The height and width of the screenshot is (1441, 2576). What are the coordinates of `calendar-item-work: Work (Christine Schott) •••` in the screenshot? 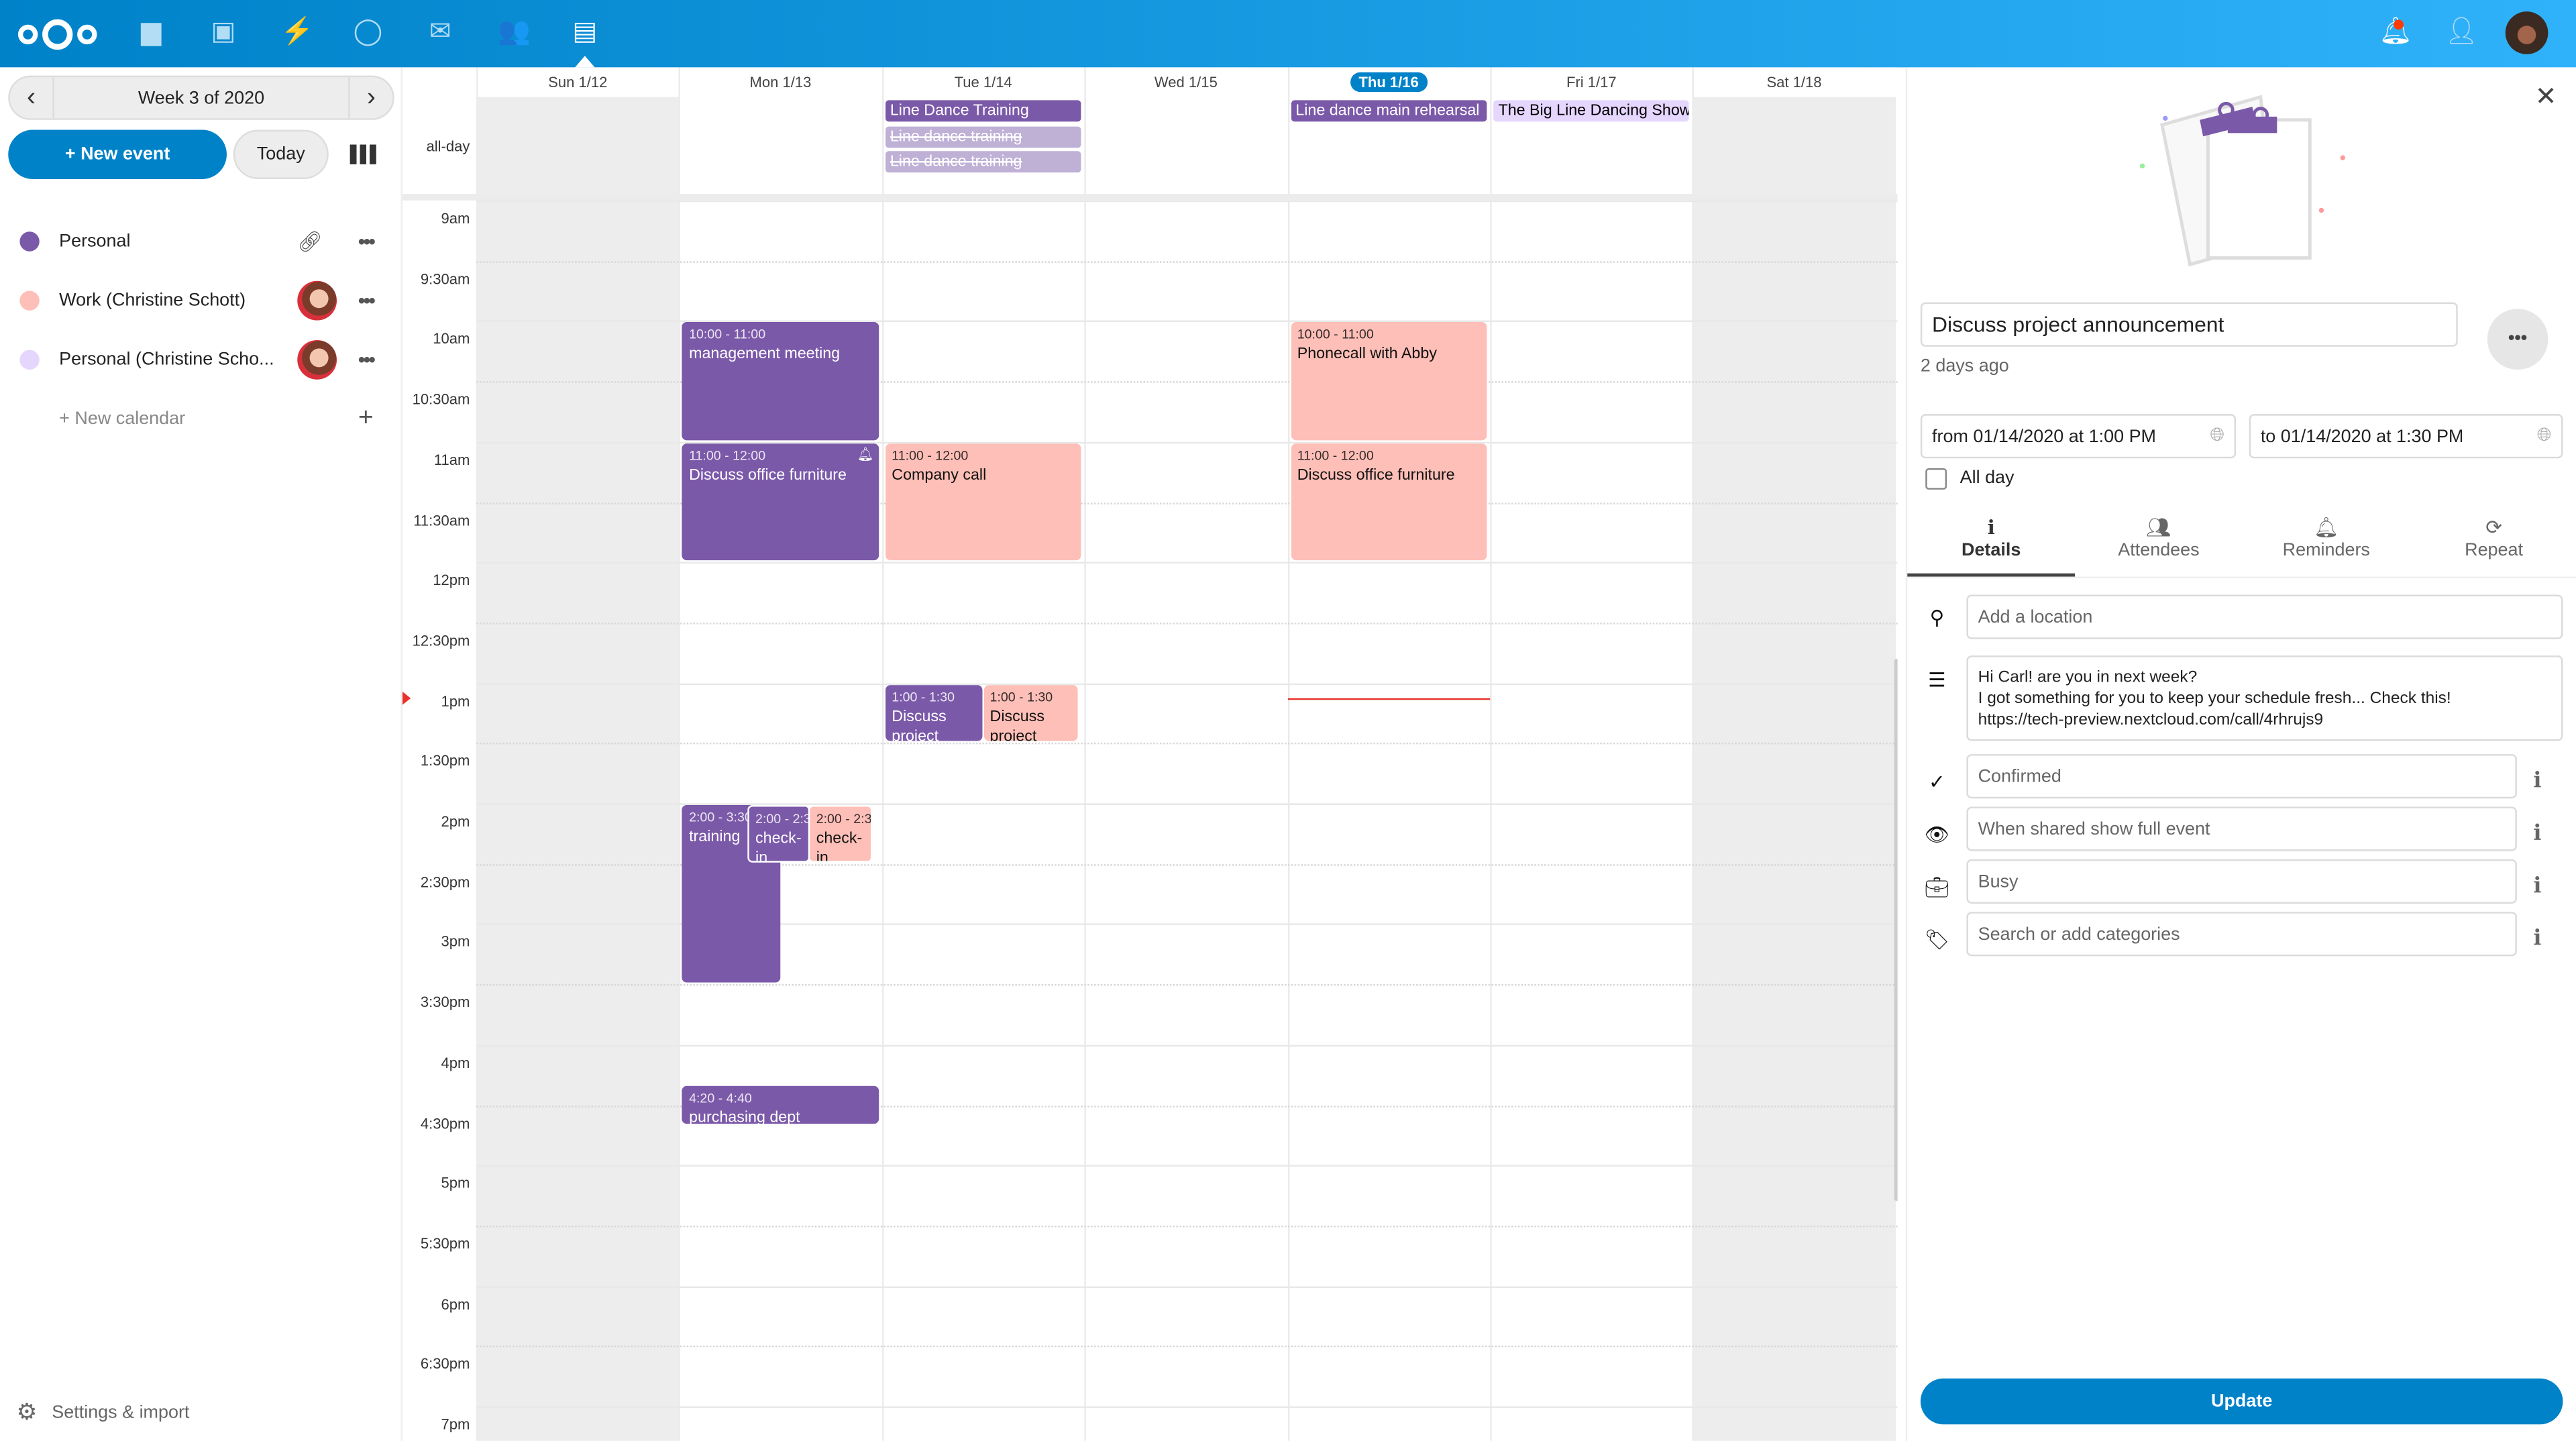 It's located at (201, 300).